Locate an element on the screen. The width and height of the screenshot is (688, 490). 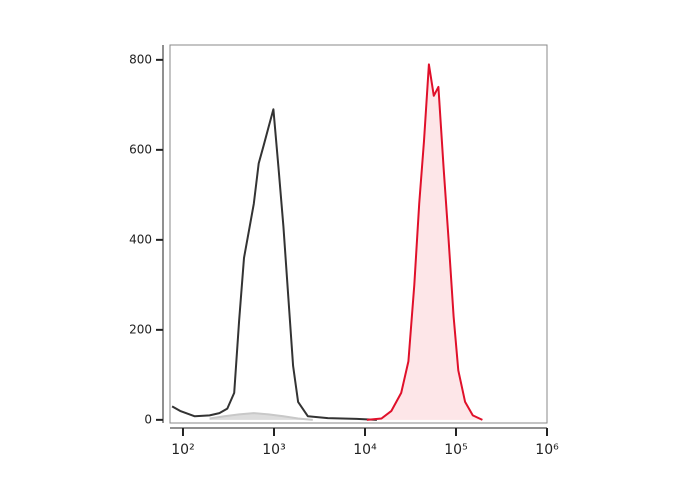
x-tick-label: 10⁴ is located at coordinates (365, 450).